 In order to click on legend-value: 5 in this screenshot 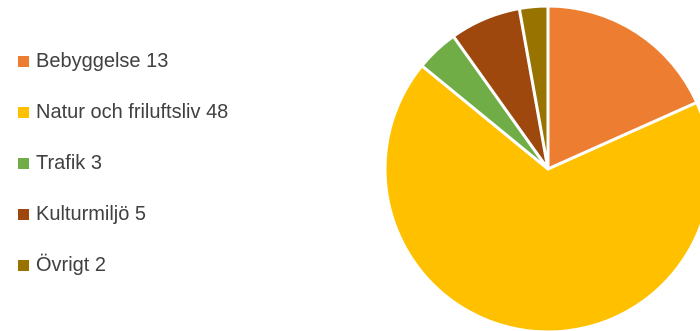, I will do `click(140, 213)`.